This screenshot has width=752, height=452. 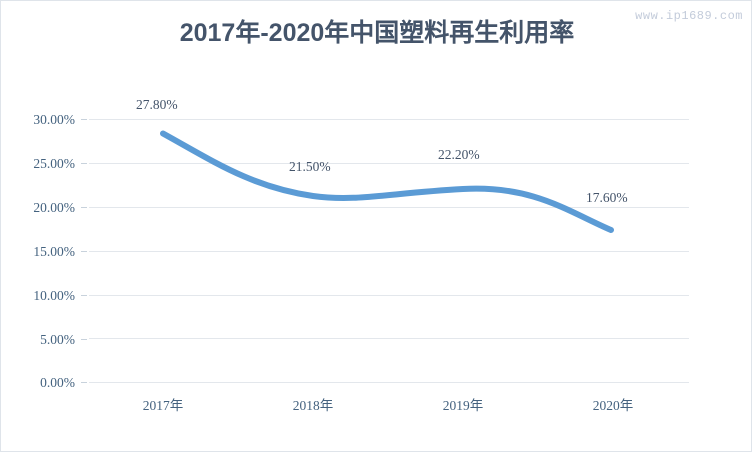 I want to click on x-tick-label-2017: 2017年, so click(x=163, y=405).